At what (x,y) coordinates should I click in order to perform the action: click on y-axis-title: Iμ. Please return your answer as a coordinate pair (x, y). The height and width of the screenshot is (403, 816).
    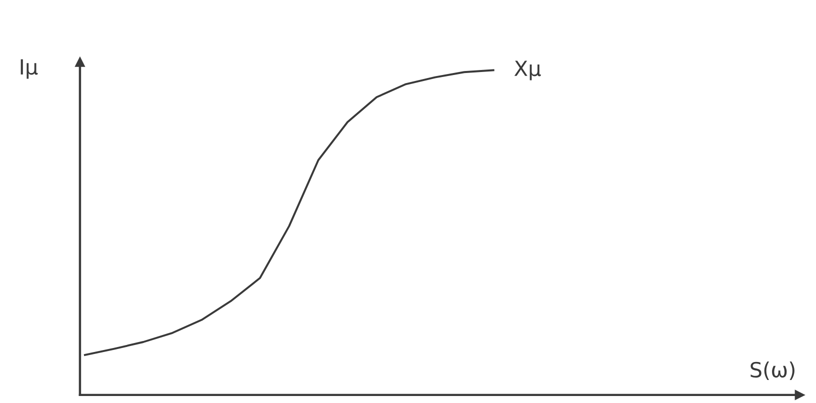
    Looking at the image, I should click on (29, 69).